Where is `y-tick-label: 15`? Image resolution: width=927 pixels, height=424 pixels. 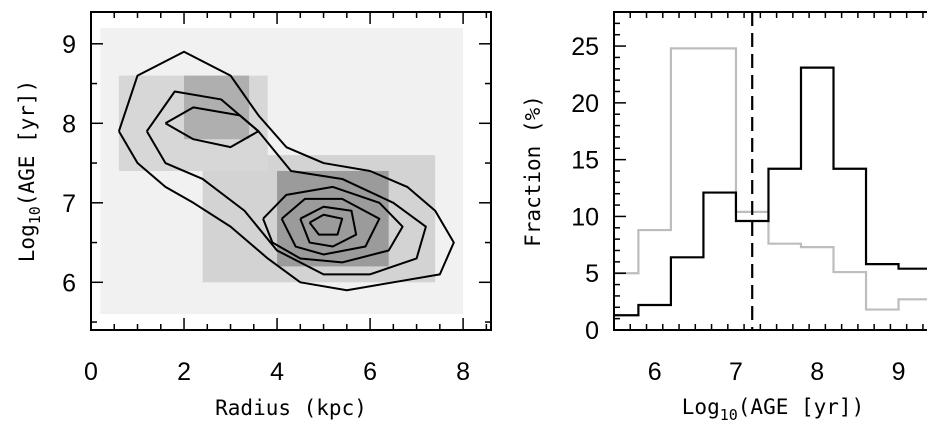
y-tick-label: 15 is located at coordinates (585, 161).